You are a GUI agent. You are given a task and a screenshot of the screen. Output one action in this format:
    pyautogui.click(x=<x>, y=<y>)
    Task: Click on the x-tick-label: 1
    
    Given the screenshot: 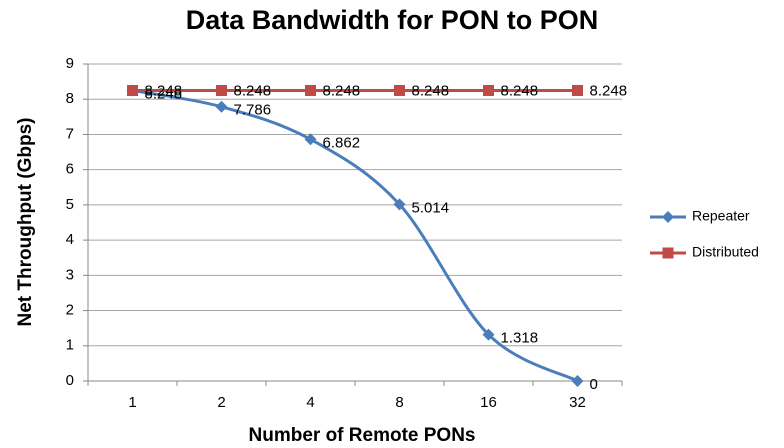 What is the action you would take?
    pyautogui.click(x=132, y=402)
    